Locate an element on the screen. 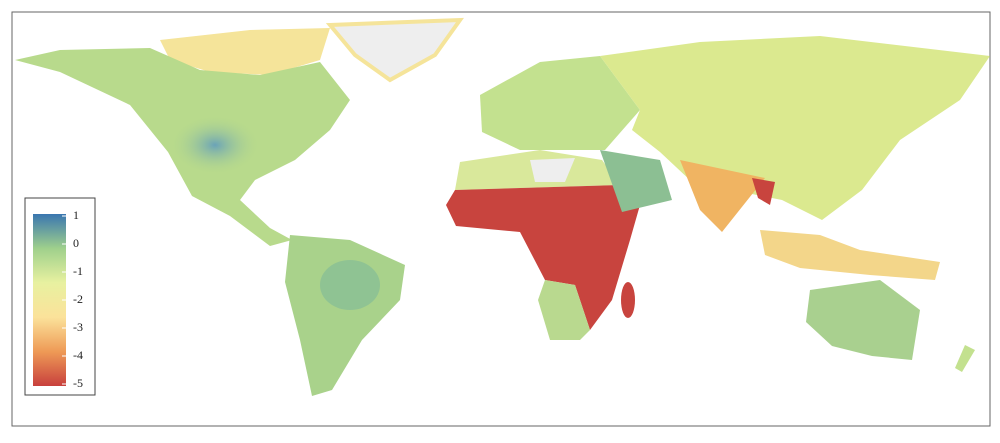 The image size is (1000, 443). bangladesh is located at coordinates (763, 191).